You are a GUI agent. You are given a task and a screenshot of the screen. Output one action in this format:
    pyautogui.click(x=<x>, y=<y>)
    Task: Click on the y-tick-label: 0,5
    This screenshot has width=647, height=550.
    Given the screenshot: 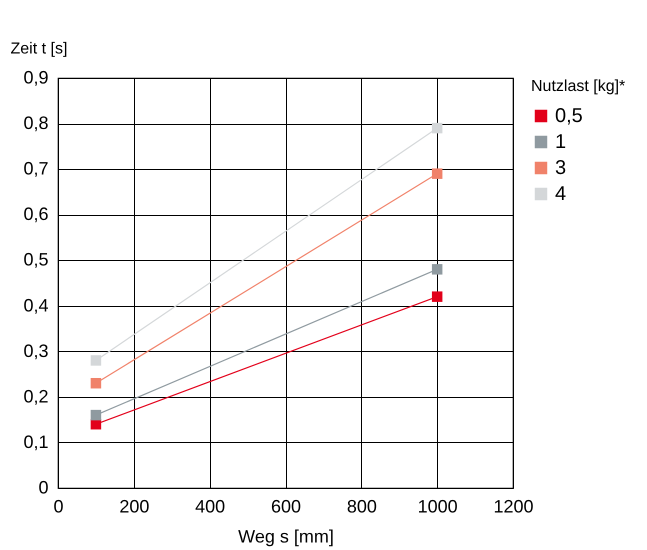 What is the action you would take?
    pyautogui.click(x=35, y=260)
    